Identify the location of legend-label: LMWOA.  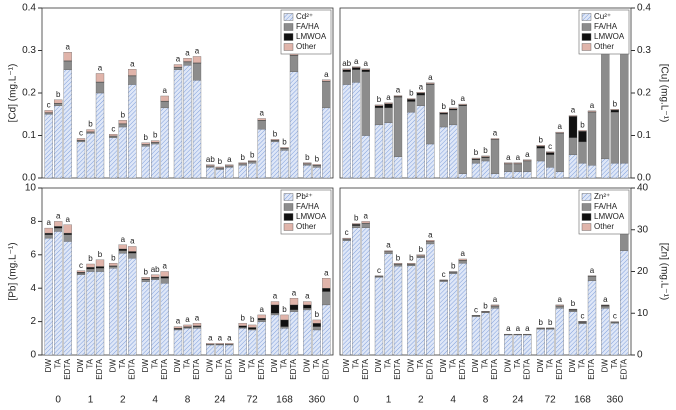
(311, 216).